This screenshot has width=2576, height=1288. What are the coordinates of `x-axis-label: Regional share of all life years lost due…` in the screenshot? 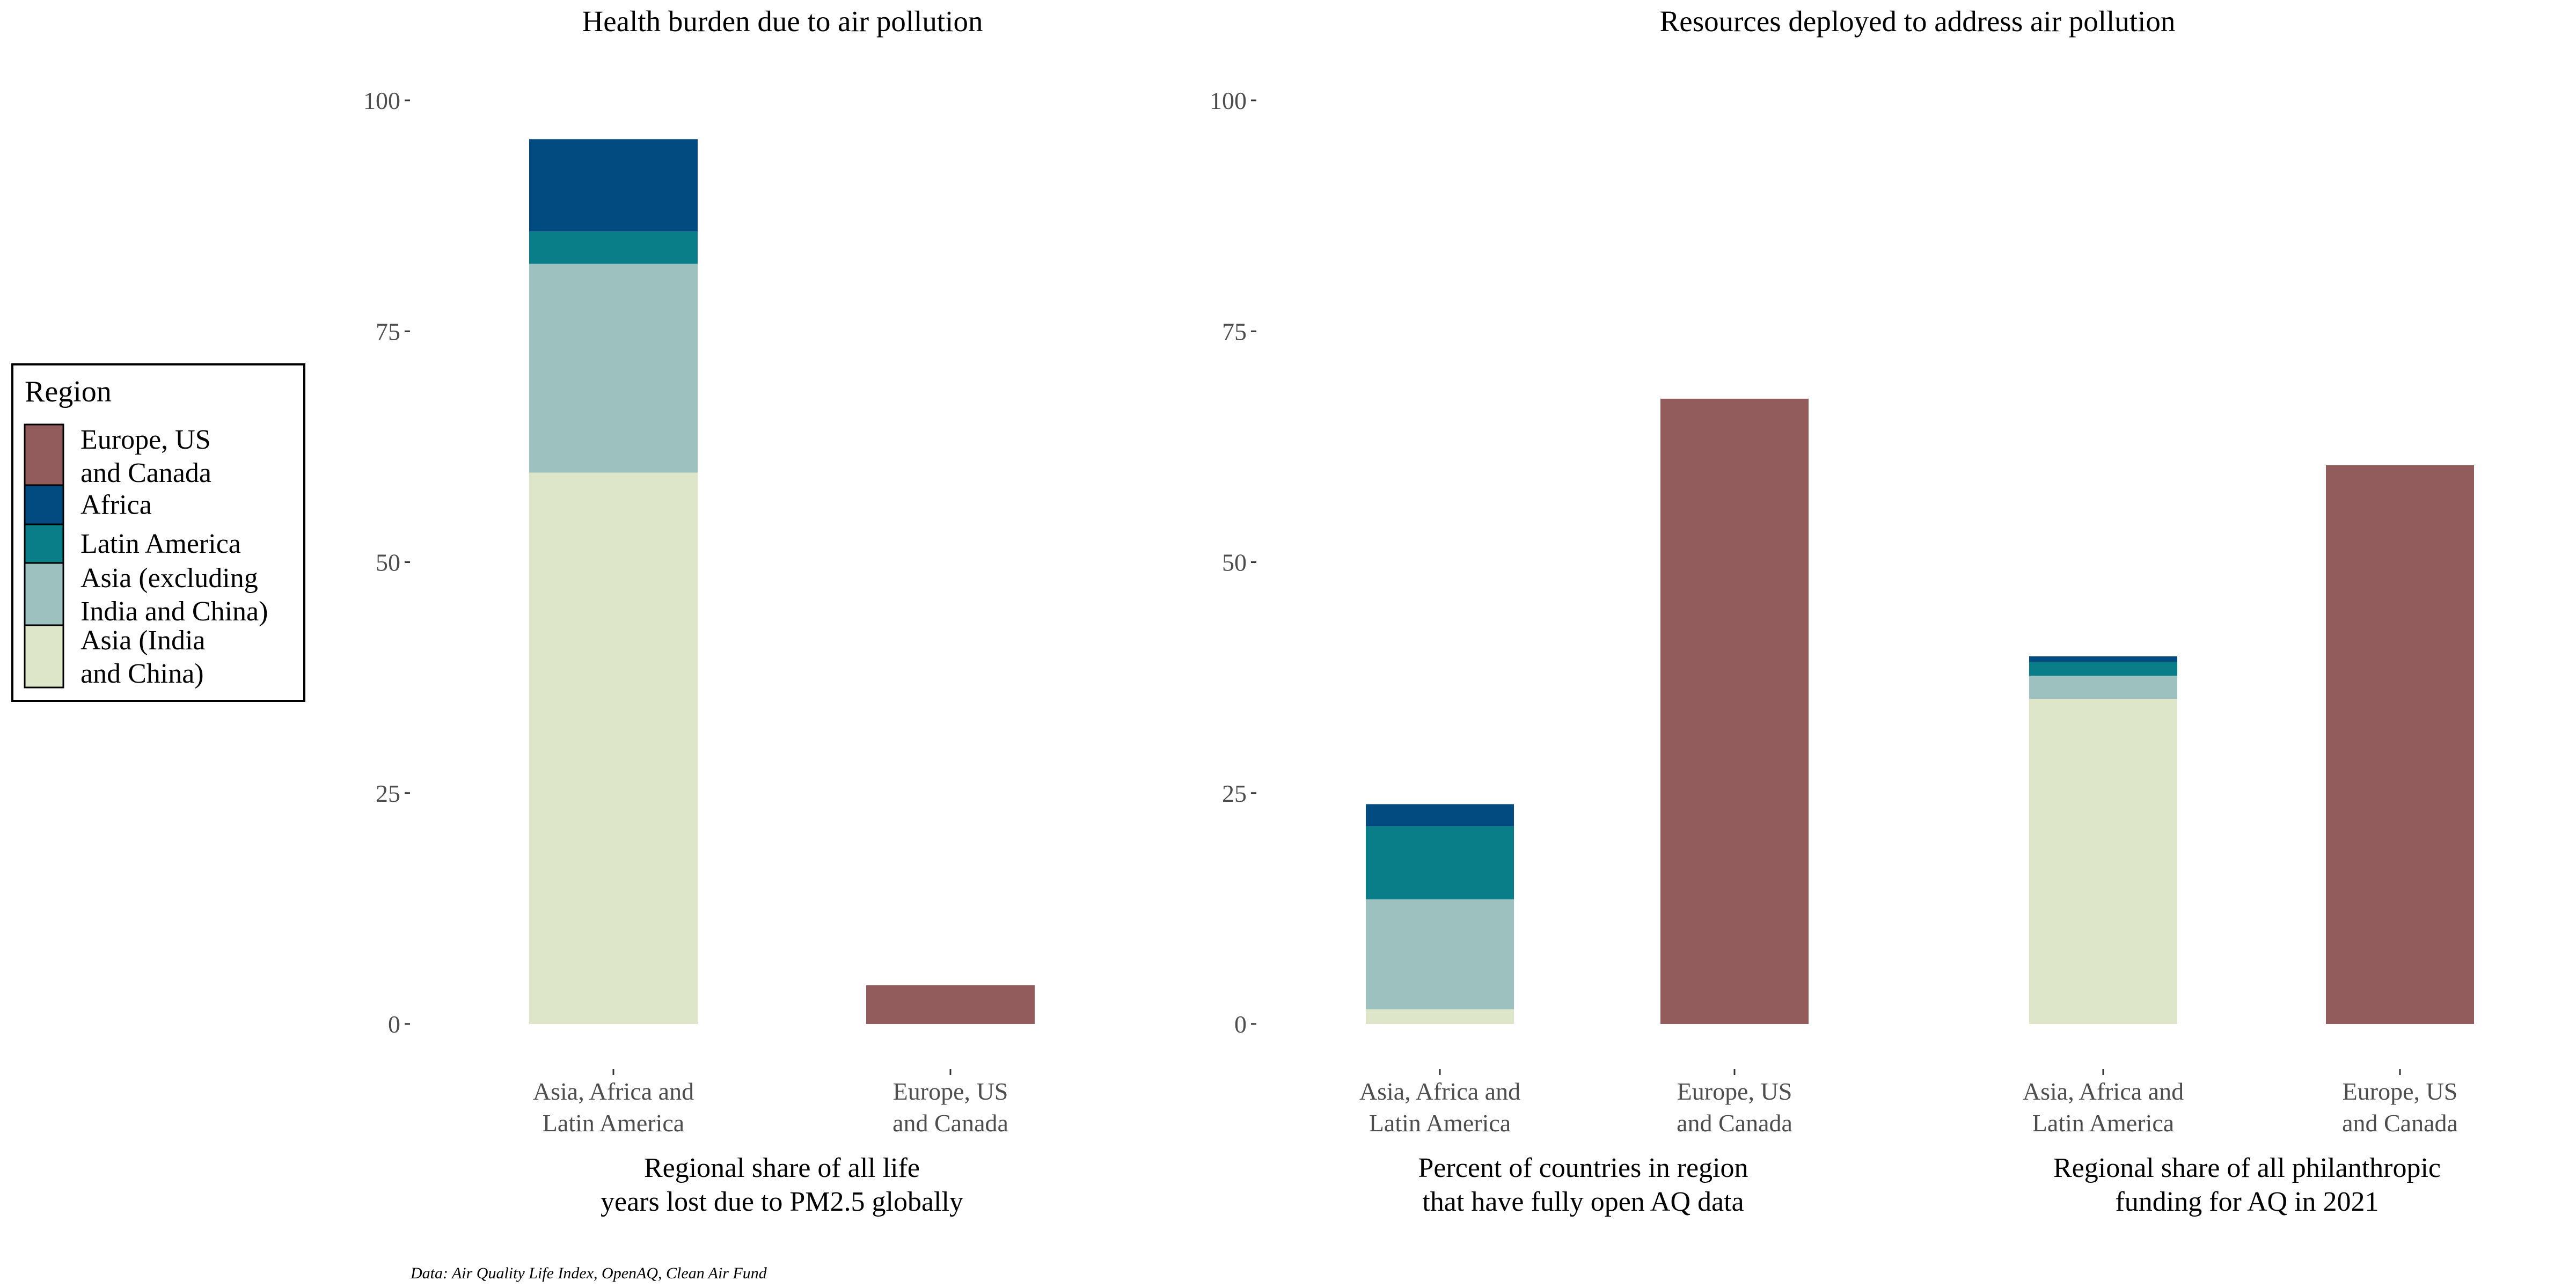 It's located at (782, 1185).